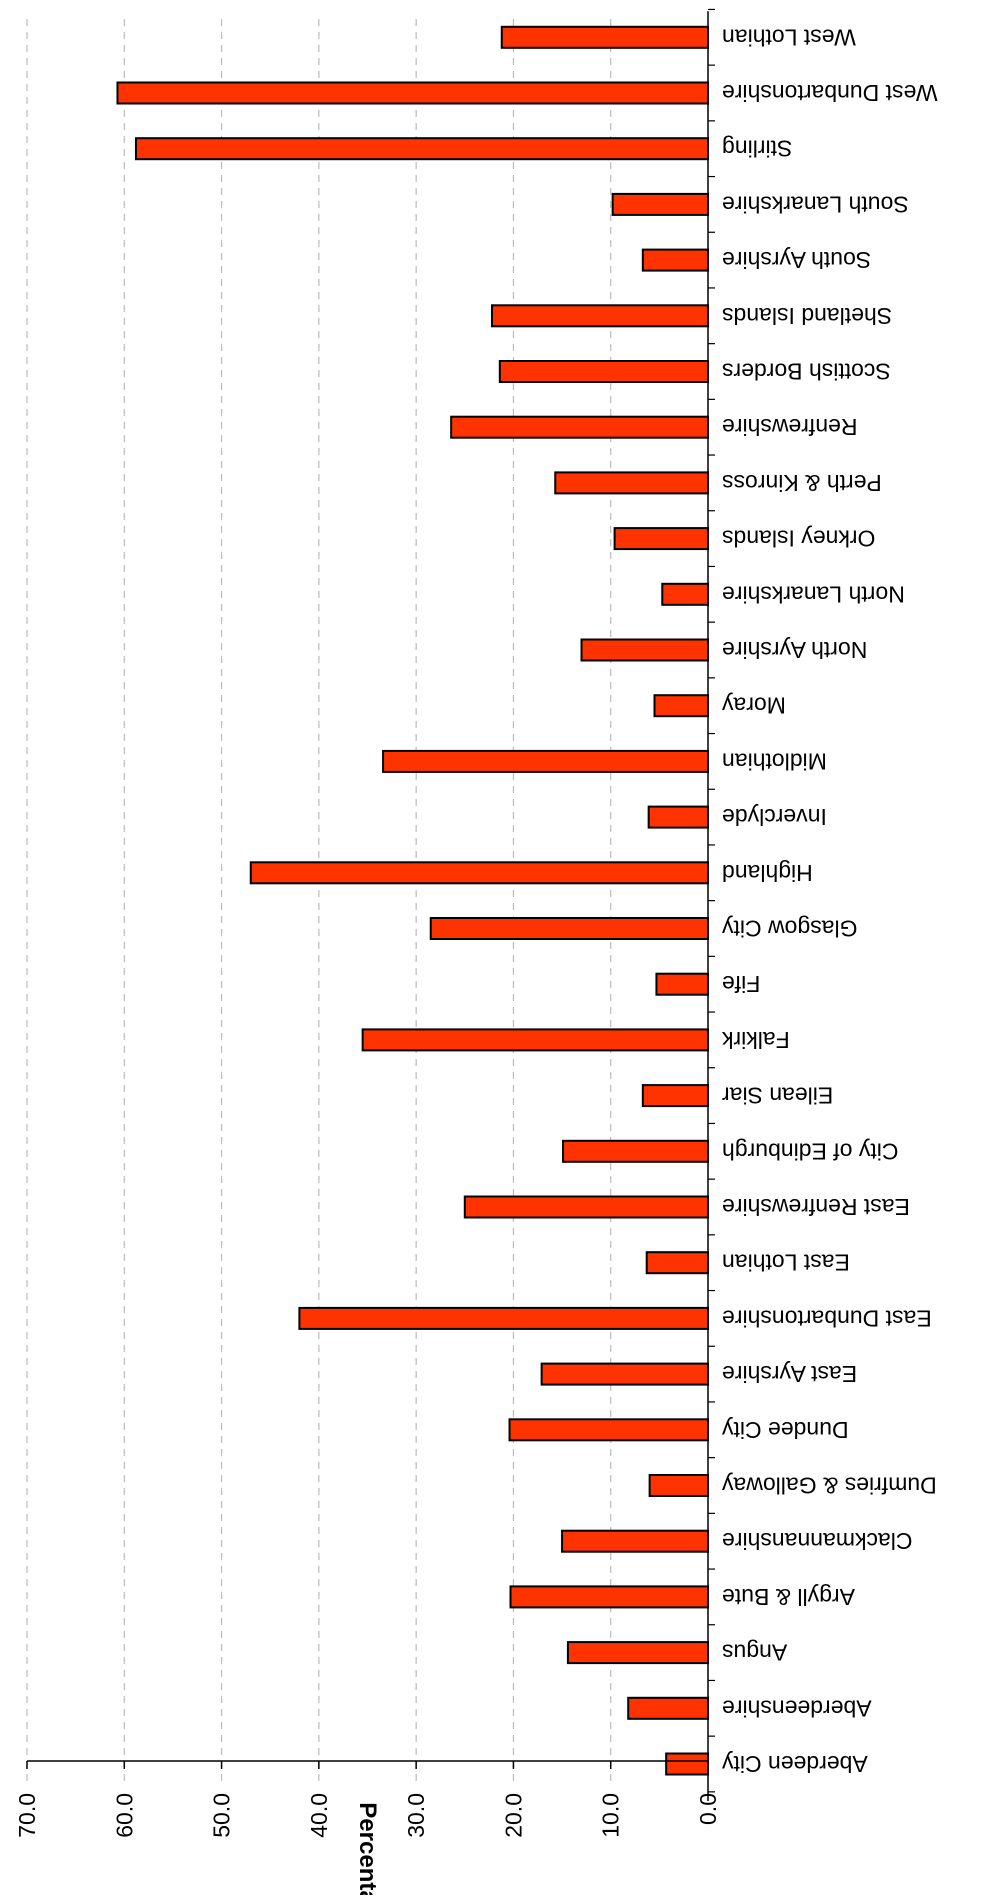 The image size is (985, 1900). I want to click on category-label: Inverclyde, so click(774, 817).